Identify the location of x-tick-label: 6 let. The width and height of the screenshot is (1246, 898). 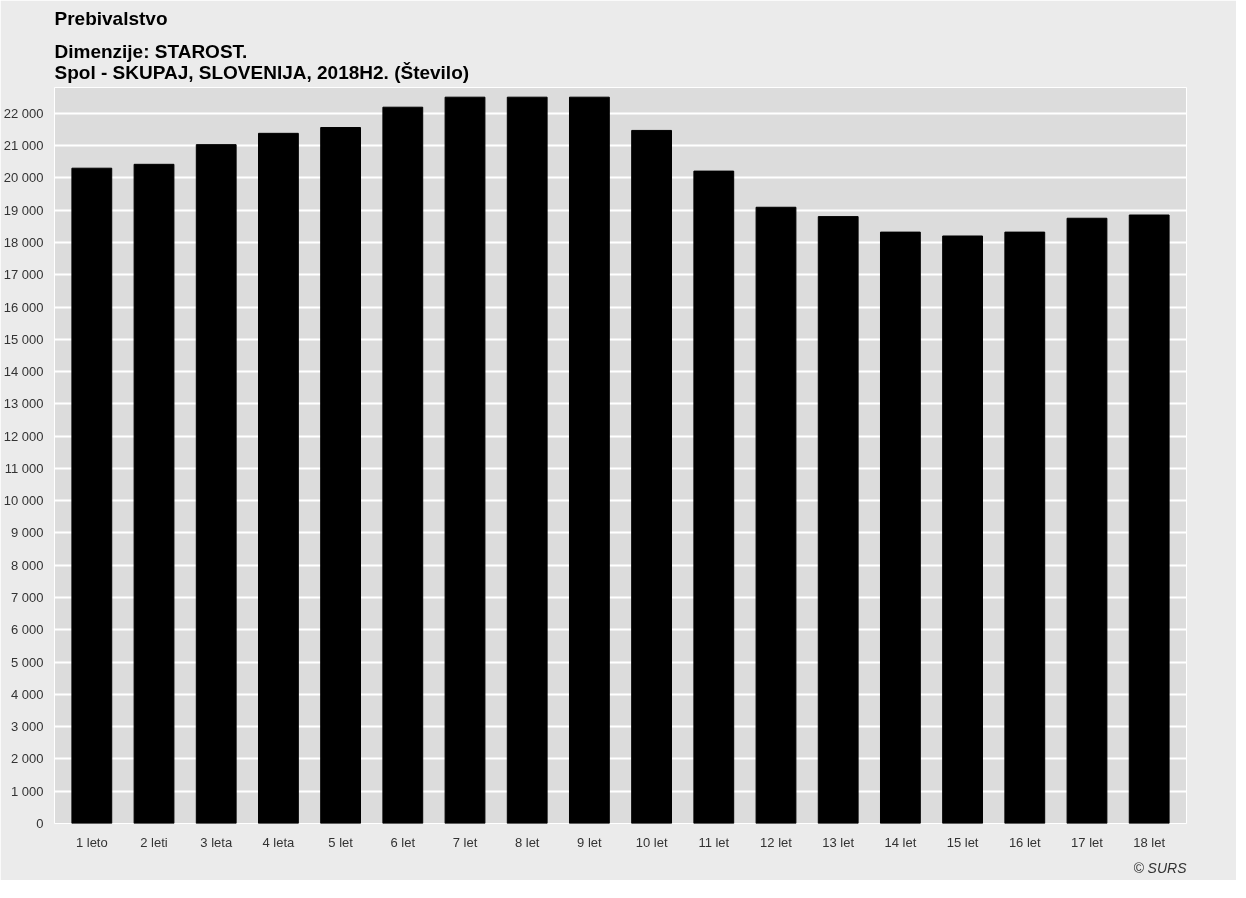
(403, 842).